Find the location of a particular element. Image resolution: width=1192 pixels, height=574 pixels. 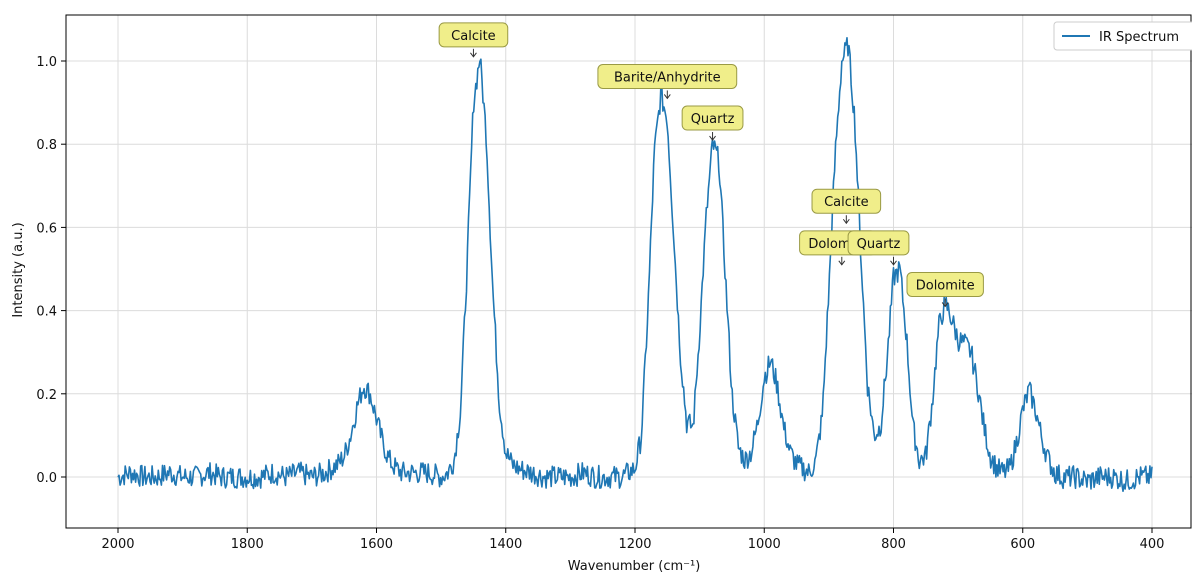

x-tick-label: 1400 is located at coordinates (505, 544).